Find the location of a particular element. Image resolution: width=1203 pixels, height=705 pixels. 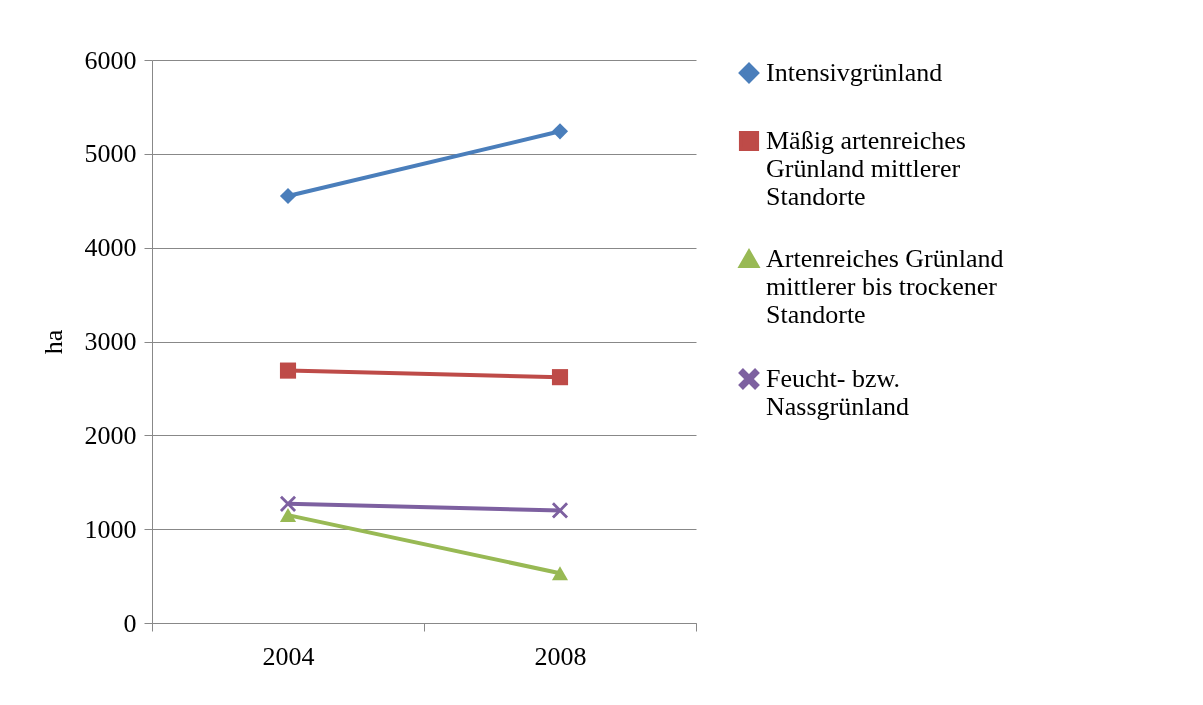

legend-label: Artenreiches Grünland mittlerer bis trockener Standorte is located at coordinates (885, 286).